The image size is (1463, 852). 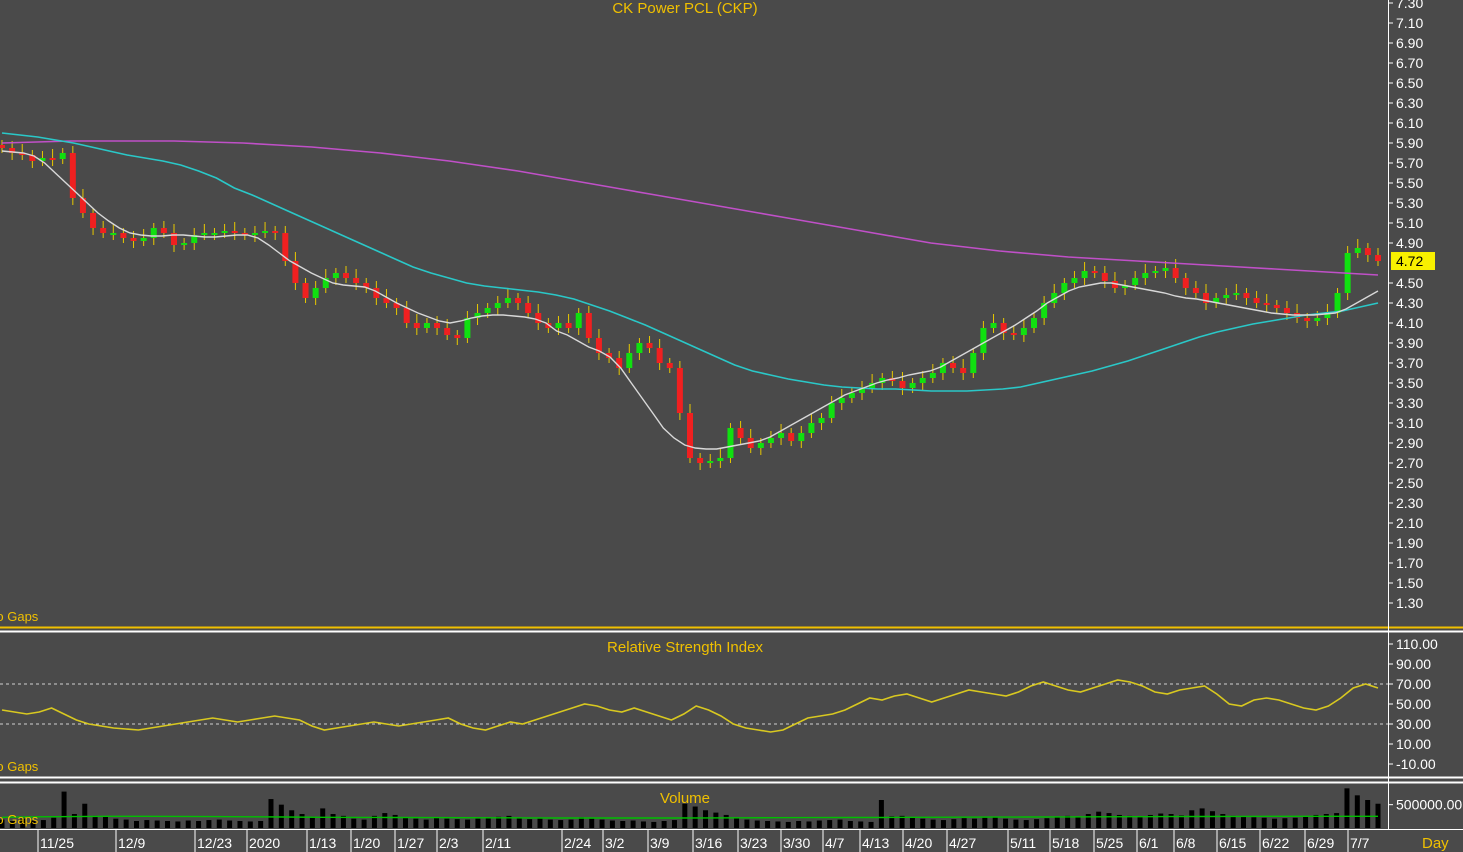 I want to click on price-chart-title: CK Power PCL (CKP), so click(x=684, y=8).